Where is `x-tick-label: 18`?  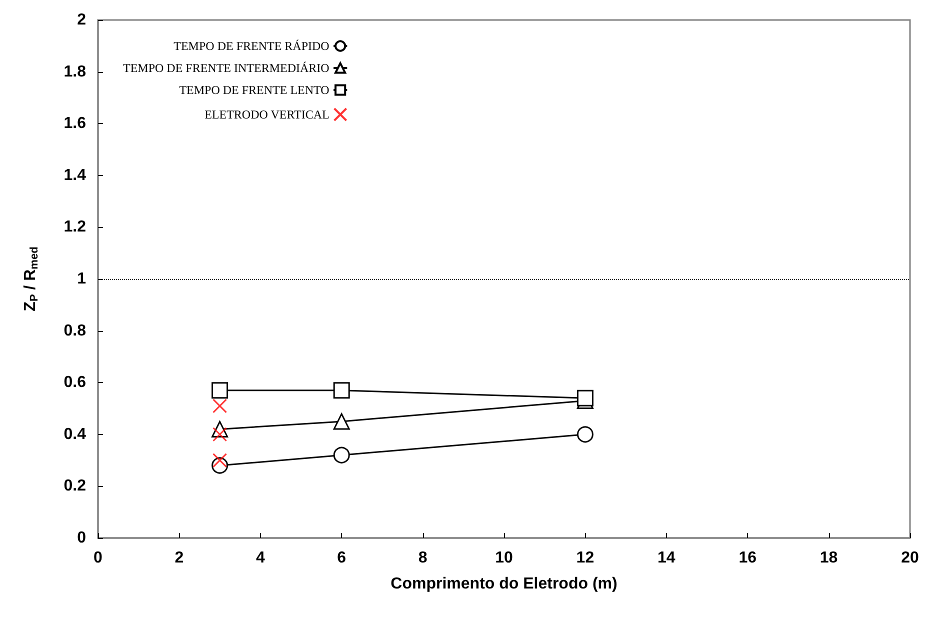 x-tick-label: 18 is located at coordinates (829, 558).